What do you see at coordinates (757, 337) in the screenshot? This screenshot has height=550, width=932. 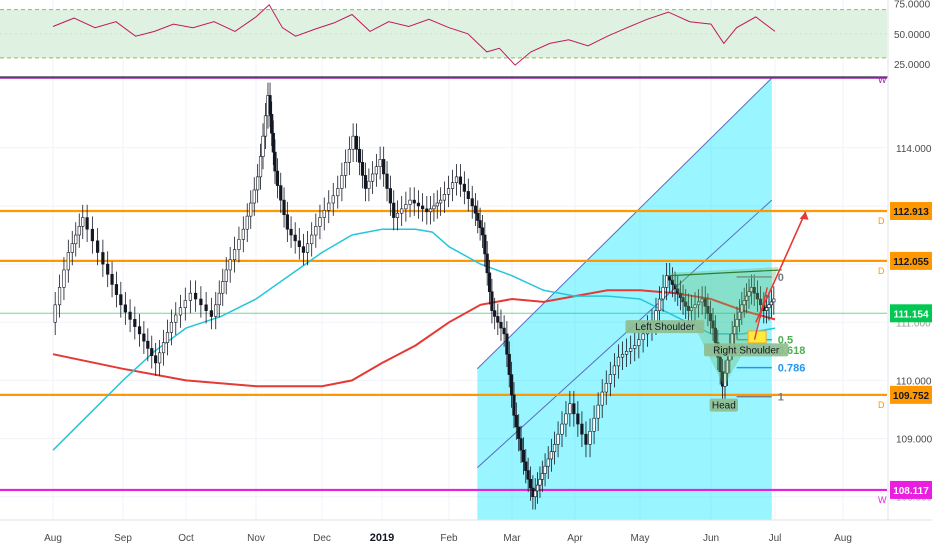 I see `target-box` at bounding box center [757, 337].